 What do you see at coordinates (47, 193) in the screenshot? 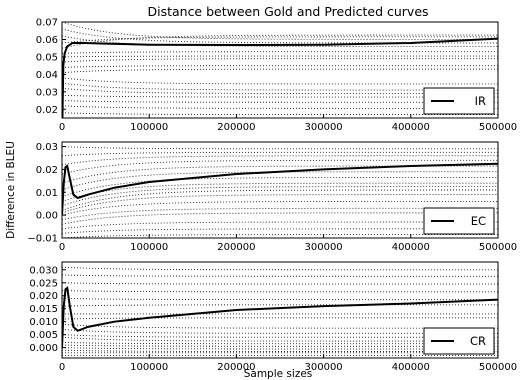
I see `y-tick-label: 0.01` at bounding box center [47, 193].